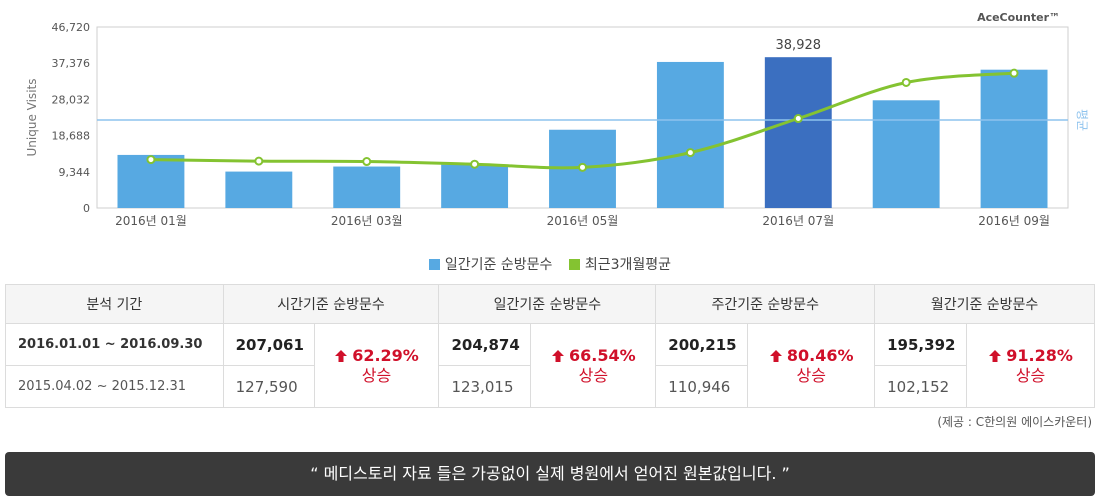 Image resolution: width=1100 pixels, height=502 pixels. I want to click on weekly-current: 200,215, so click(702, 344).